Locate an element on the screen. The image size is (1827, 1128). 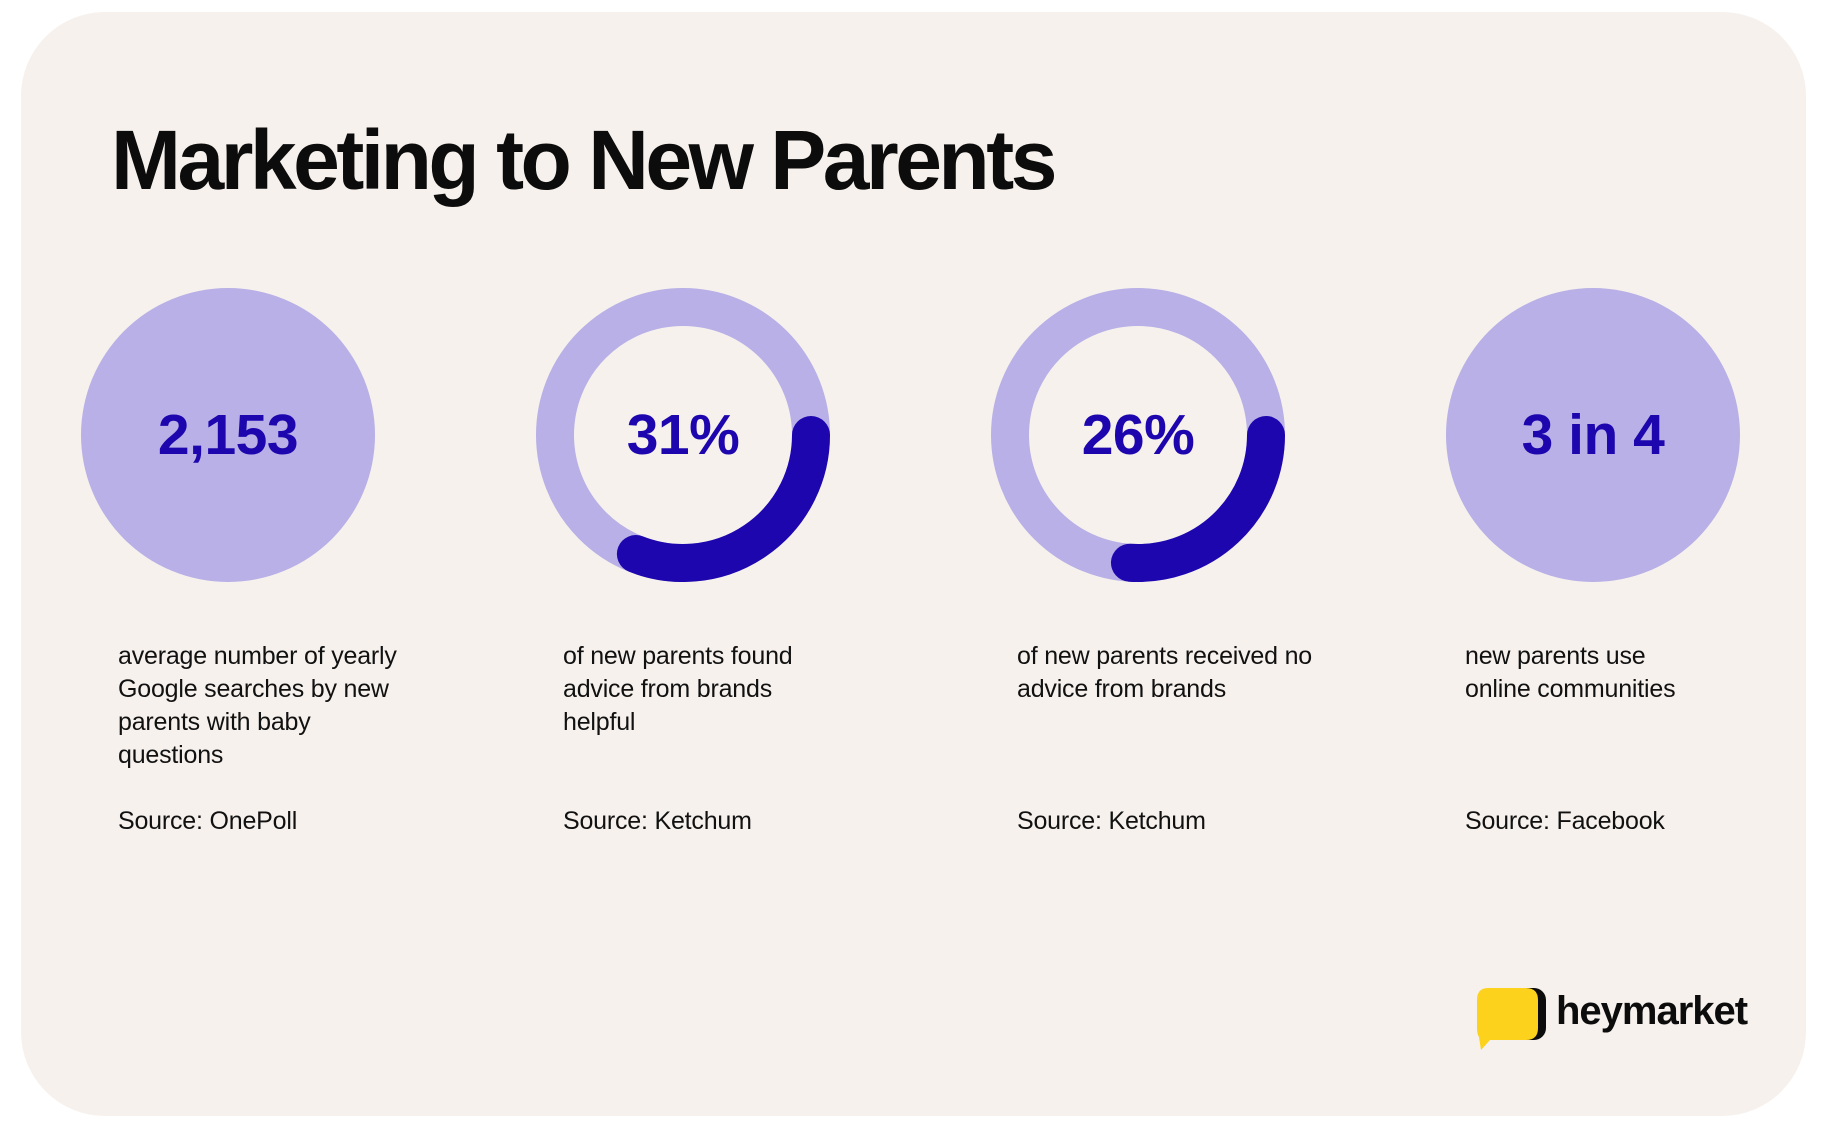
stat-value-2: 31% is located at coordinates (683, 435).